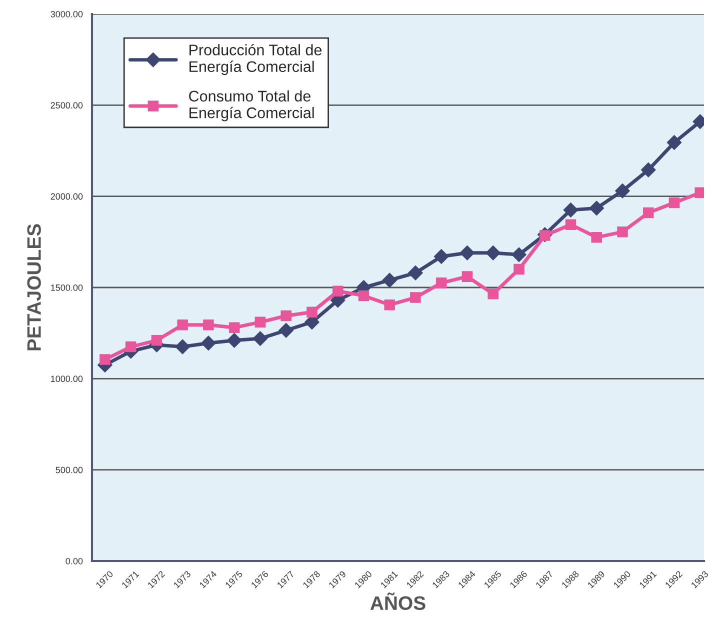 The height and width of the screenshot is (631, 722). What do you see at coordinates (67, 379) in the screenshot?
I see `y-tick-label: 1000.00` at bounding box center [67, 379].